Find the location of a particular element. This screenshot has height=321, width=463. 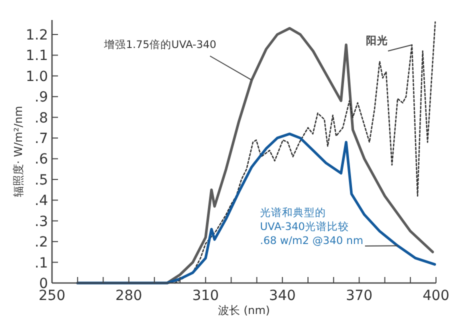

x-tick-label: 400 is located at coordinates (436, 296).